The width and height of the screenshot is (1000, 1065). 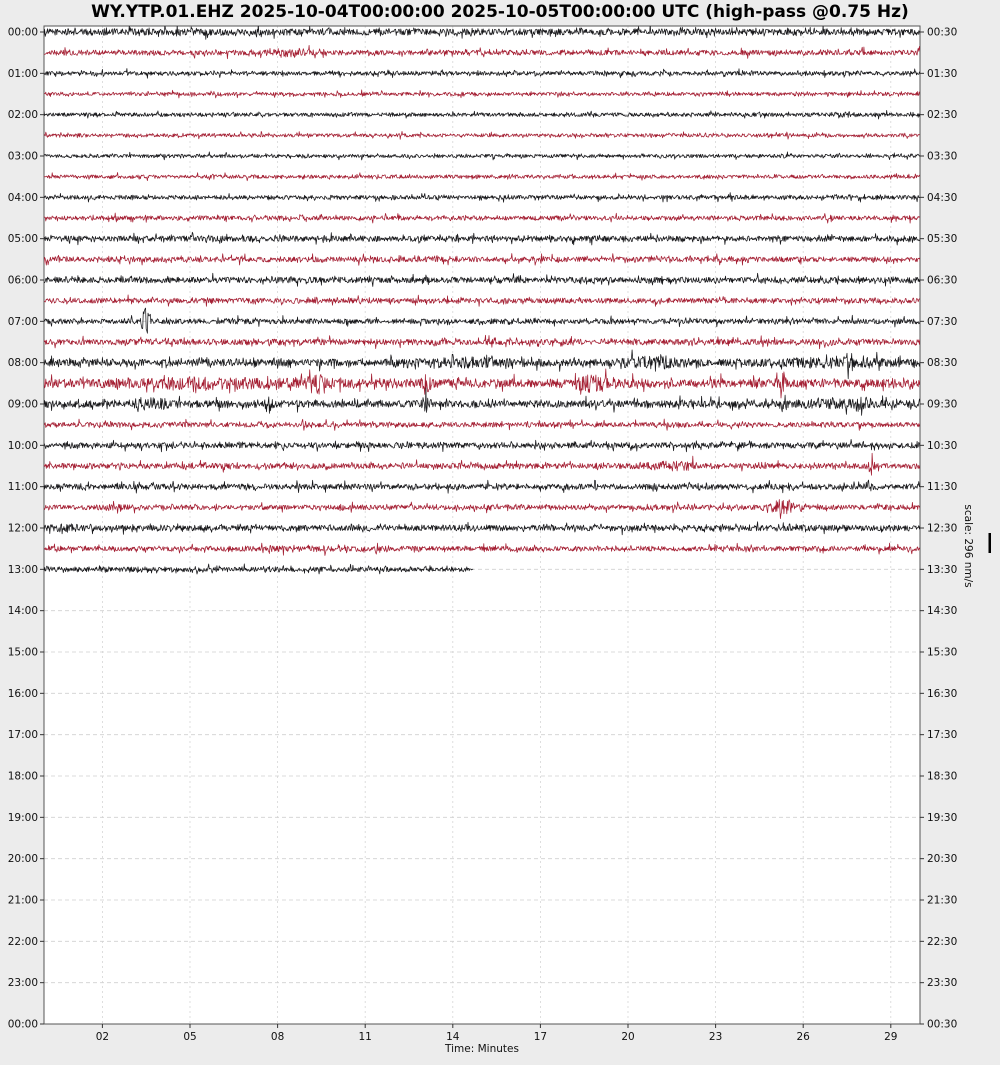 What do you see at coordinates (942, 735) in the screenshot?
I see `right-time-label: 17:30` at bounding box center [942, 735].